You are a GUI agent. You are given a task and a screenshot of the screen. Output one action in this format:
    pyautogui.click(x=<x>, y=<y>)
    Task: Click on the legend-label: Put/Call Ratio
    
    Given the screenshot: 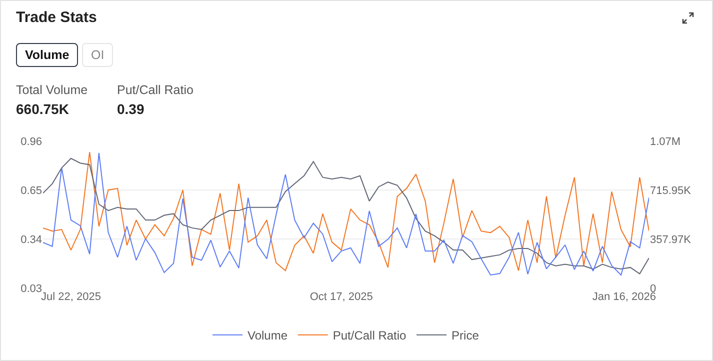 What is the action you would take?
    pyautogui.click(x=369, y=335)
    